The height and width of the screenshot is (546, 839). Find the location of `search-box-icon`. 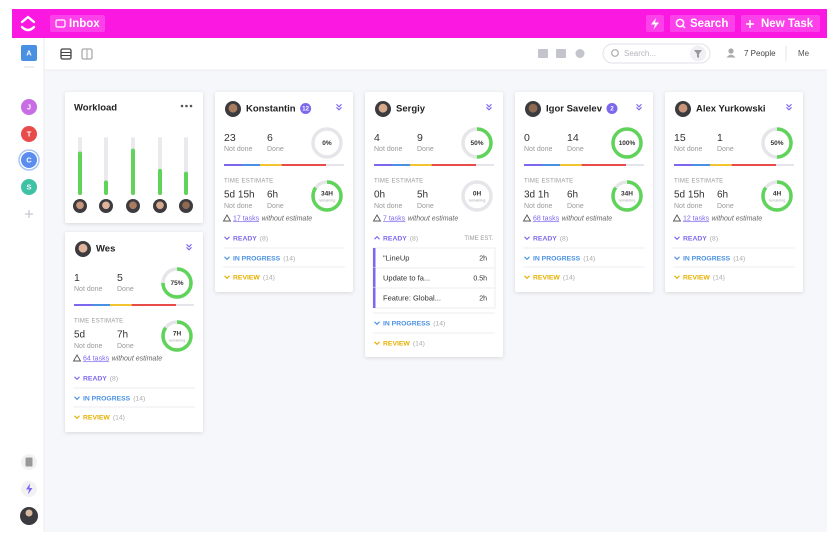

search-box-icon is located at coordinates (615, 53).